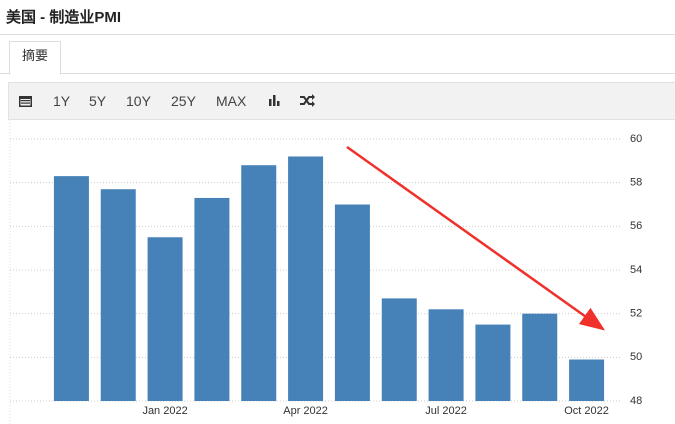 The height and width of the screenshot is (424, 675). What do you see at coordinates (164, 411) in the screenshot?
I see `x-tick-label: Jan 2022` at bounding box center [164, 411].